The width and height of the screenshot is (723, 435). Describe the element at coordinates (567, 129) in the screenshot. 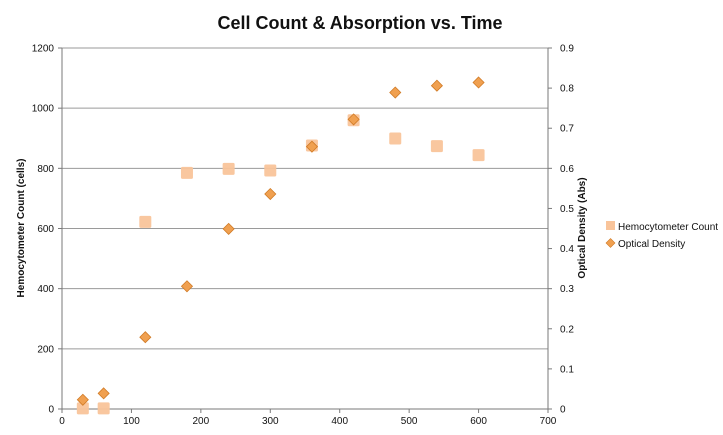

I see `y2-tick-label: 0.7` at that location.